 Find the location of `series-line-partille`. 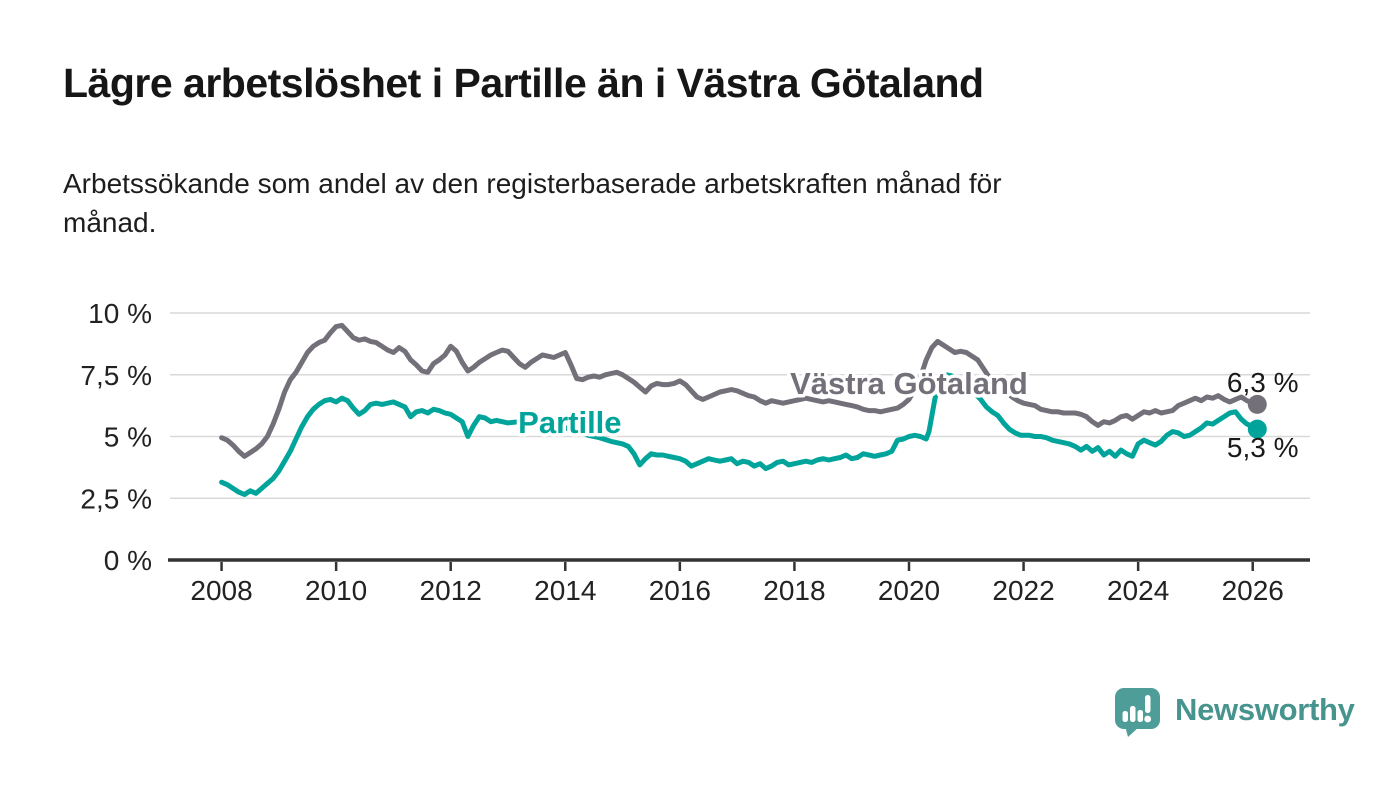

series-line-partille is located at coordinates (739, 434).